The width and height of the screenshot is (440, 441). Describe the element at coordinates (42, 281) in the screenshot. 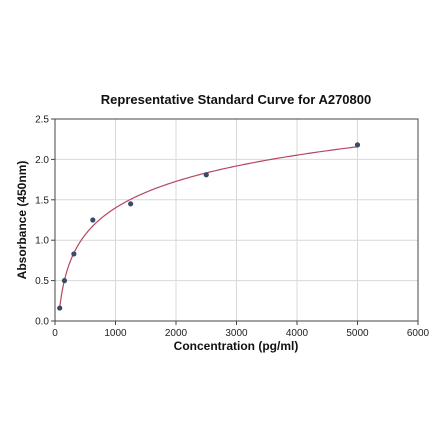

I see `y-tick-label: 0.5` at that location.